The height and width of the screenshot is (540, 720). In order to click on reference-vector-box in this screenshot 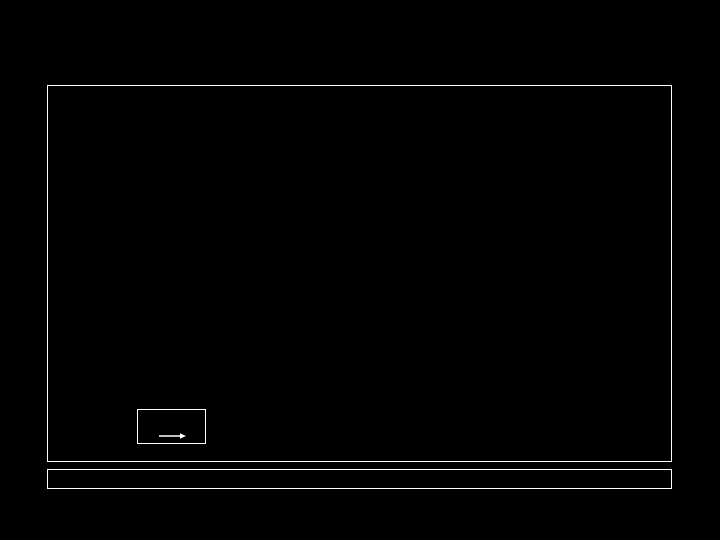, I will do `click(171, 426)`.